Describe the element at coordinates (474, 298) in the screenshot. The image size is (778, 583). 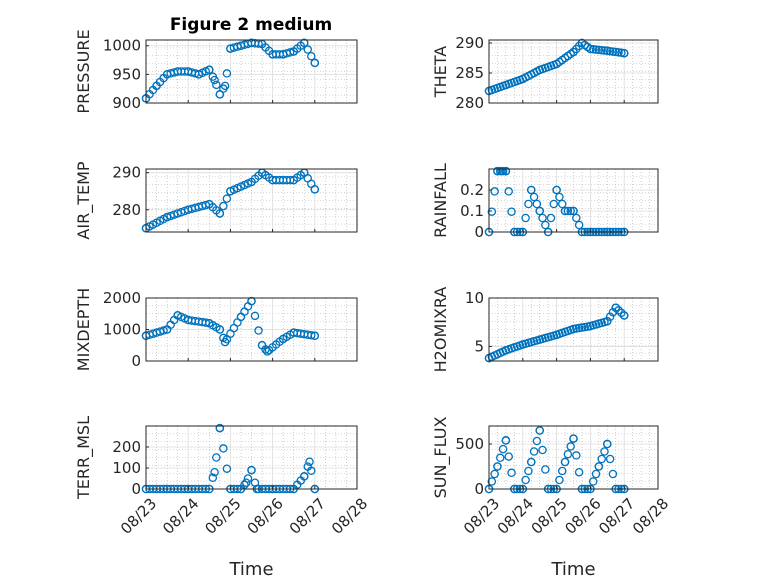
I see `y-tick-label: 10` at that location.